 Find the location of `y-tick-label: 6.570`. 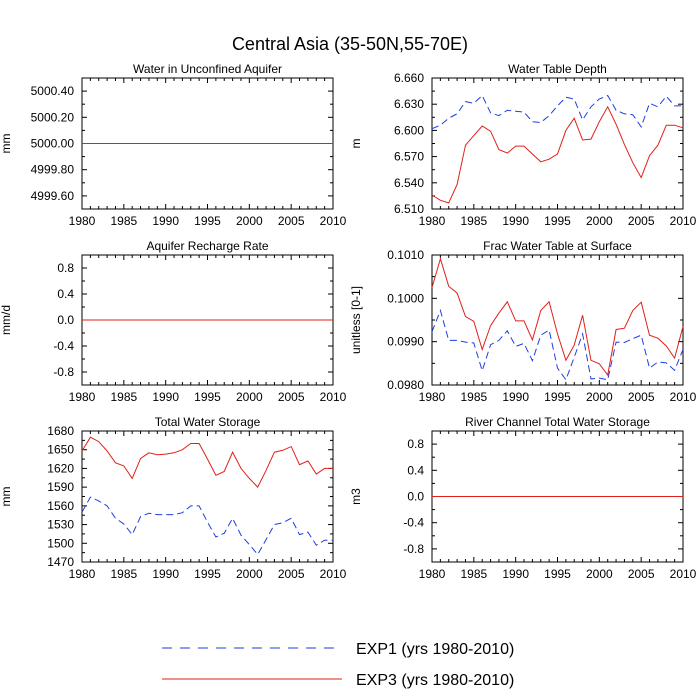

y-tick-label: 6.570 is located at coordinates (409, 157).